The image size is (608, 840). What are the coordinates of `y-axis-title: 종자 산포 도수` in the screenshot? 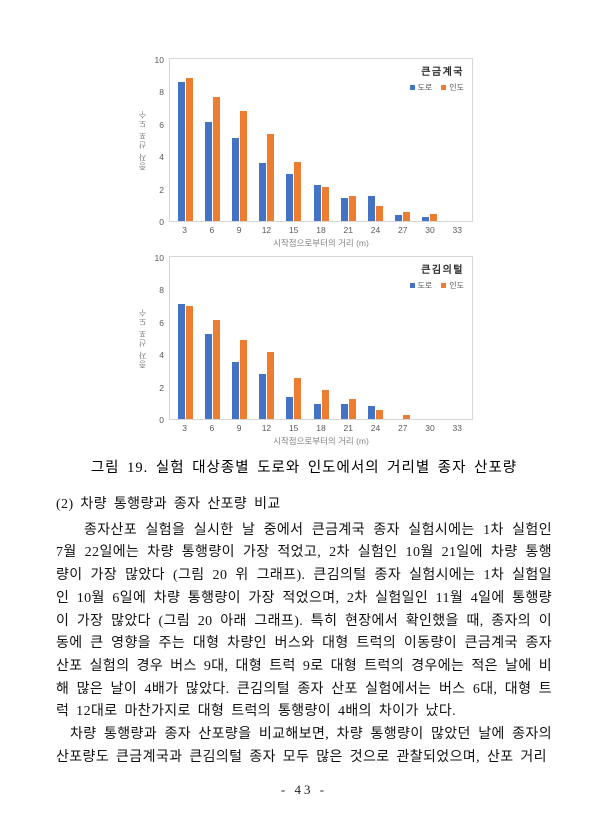 It's located at (142, 338).